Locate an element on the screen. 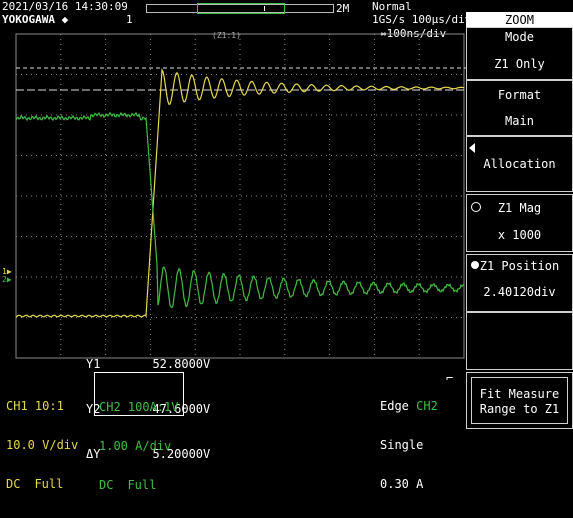 The width and height of the screenshot is (573, 518). ch1-info: CH1 10:1 10.0 V/div DC Full is located at coordinates (42, 439).